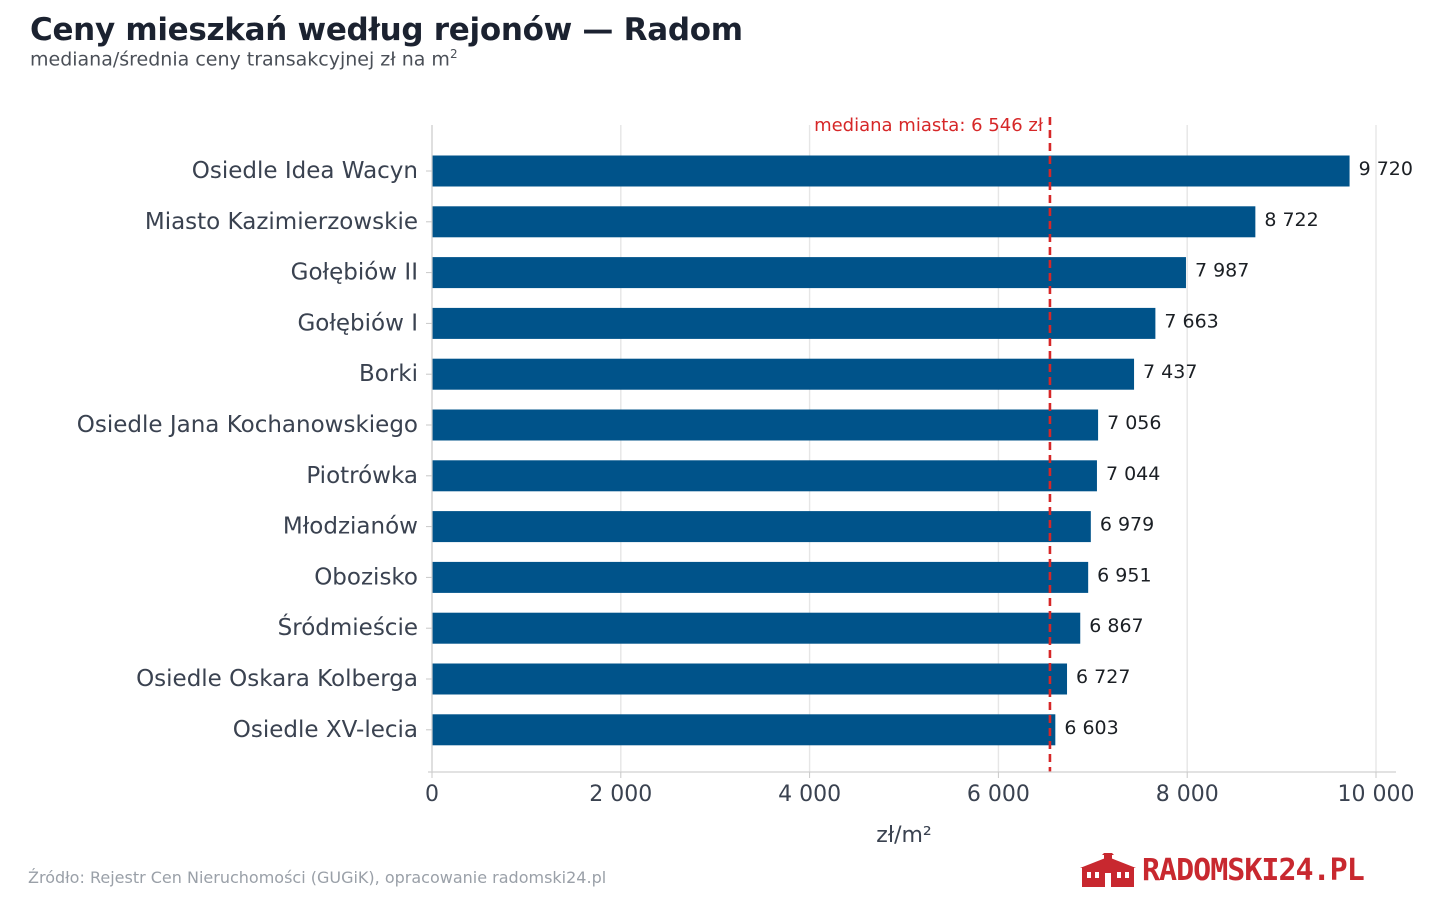  I want to click on x-tick-label: 10 000, so click(1376, 794).